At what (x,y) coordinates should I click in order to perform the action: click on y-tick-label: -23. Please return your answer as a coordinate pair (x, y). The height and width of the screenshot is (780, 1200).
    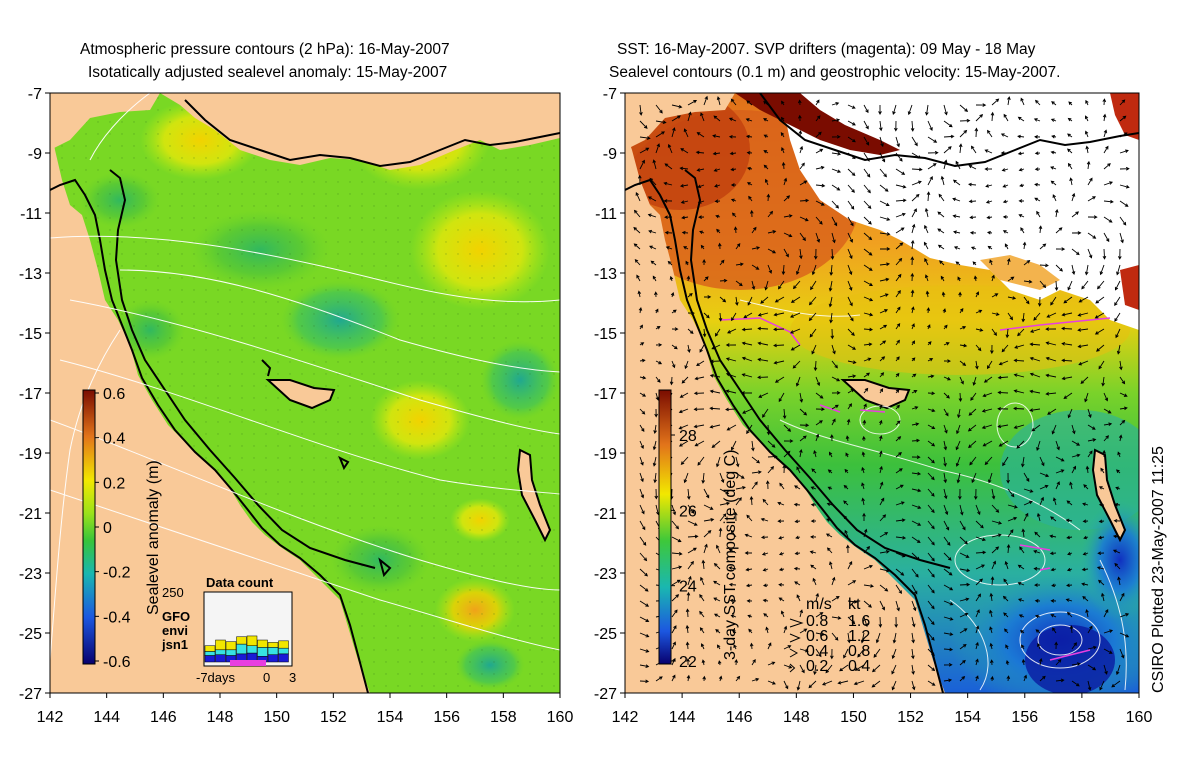
    Looking at the image, I should click on (30, 574).